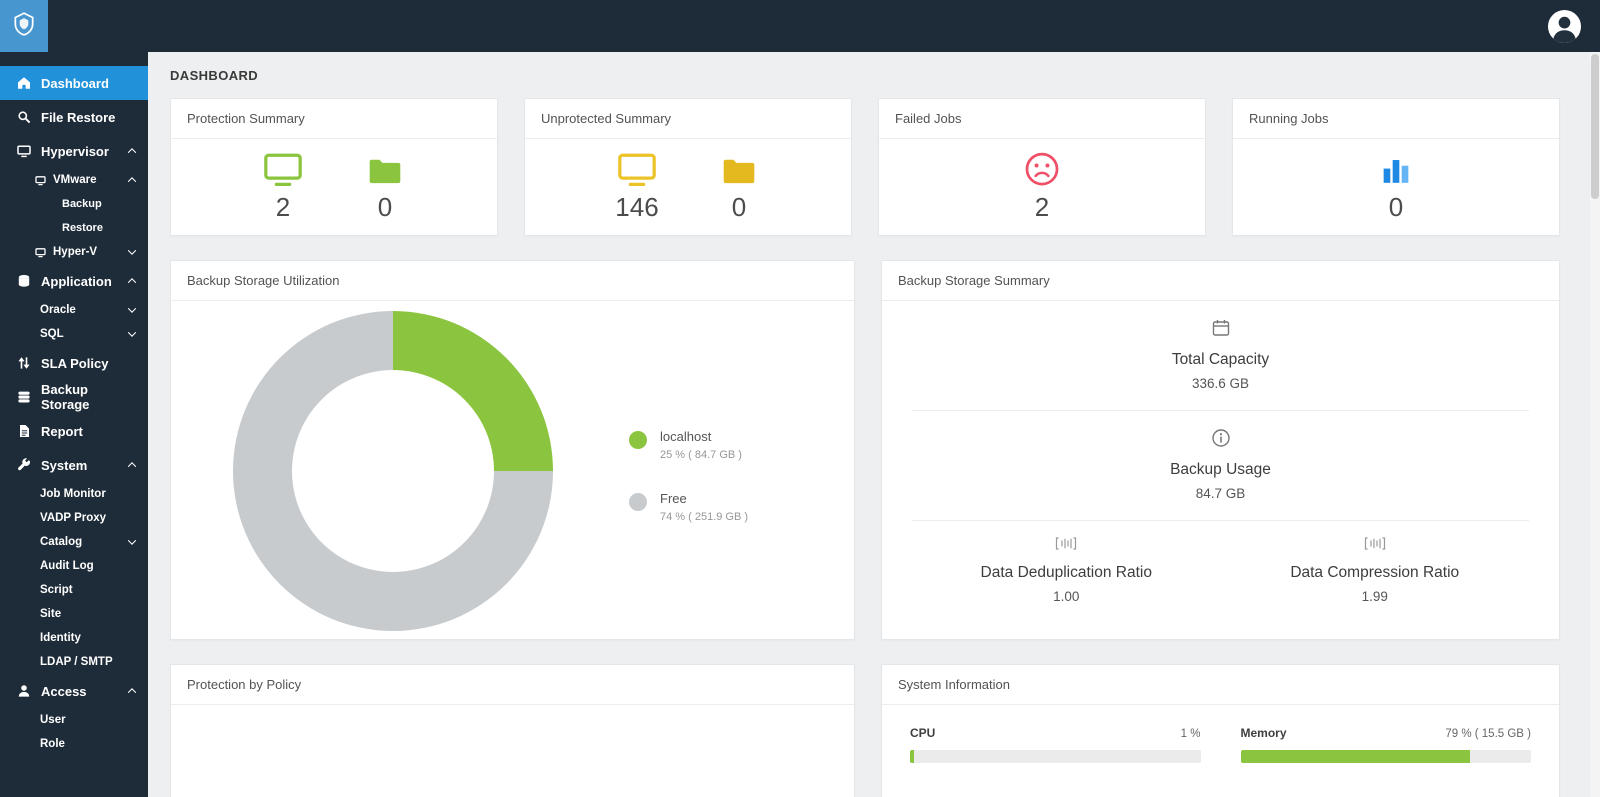  I want to click on compression-ratio-label: Data Compression Ratio, so click(1375, 572).